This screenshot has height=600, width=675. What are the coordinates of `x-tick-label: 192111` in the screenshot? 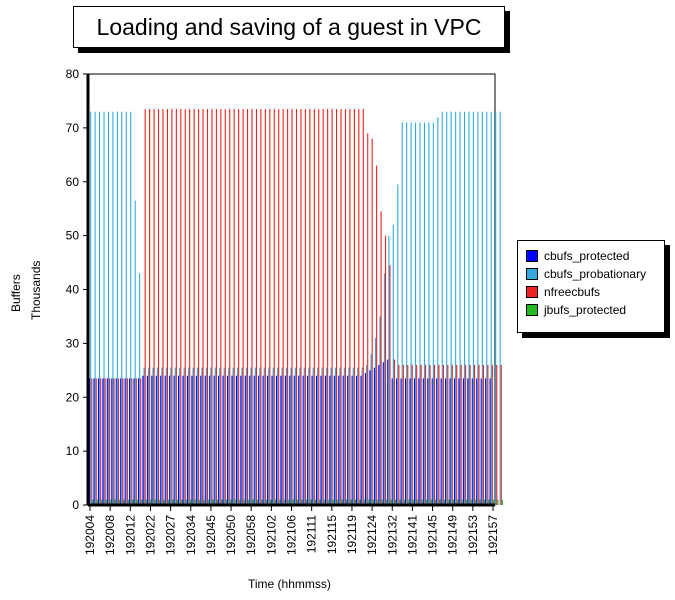 It's located at (312, 534).